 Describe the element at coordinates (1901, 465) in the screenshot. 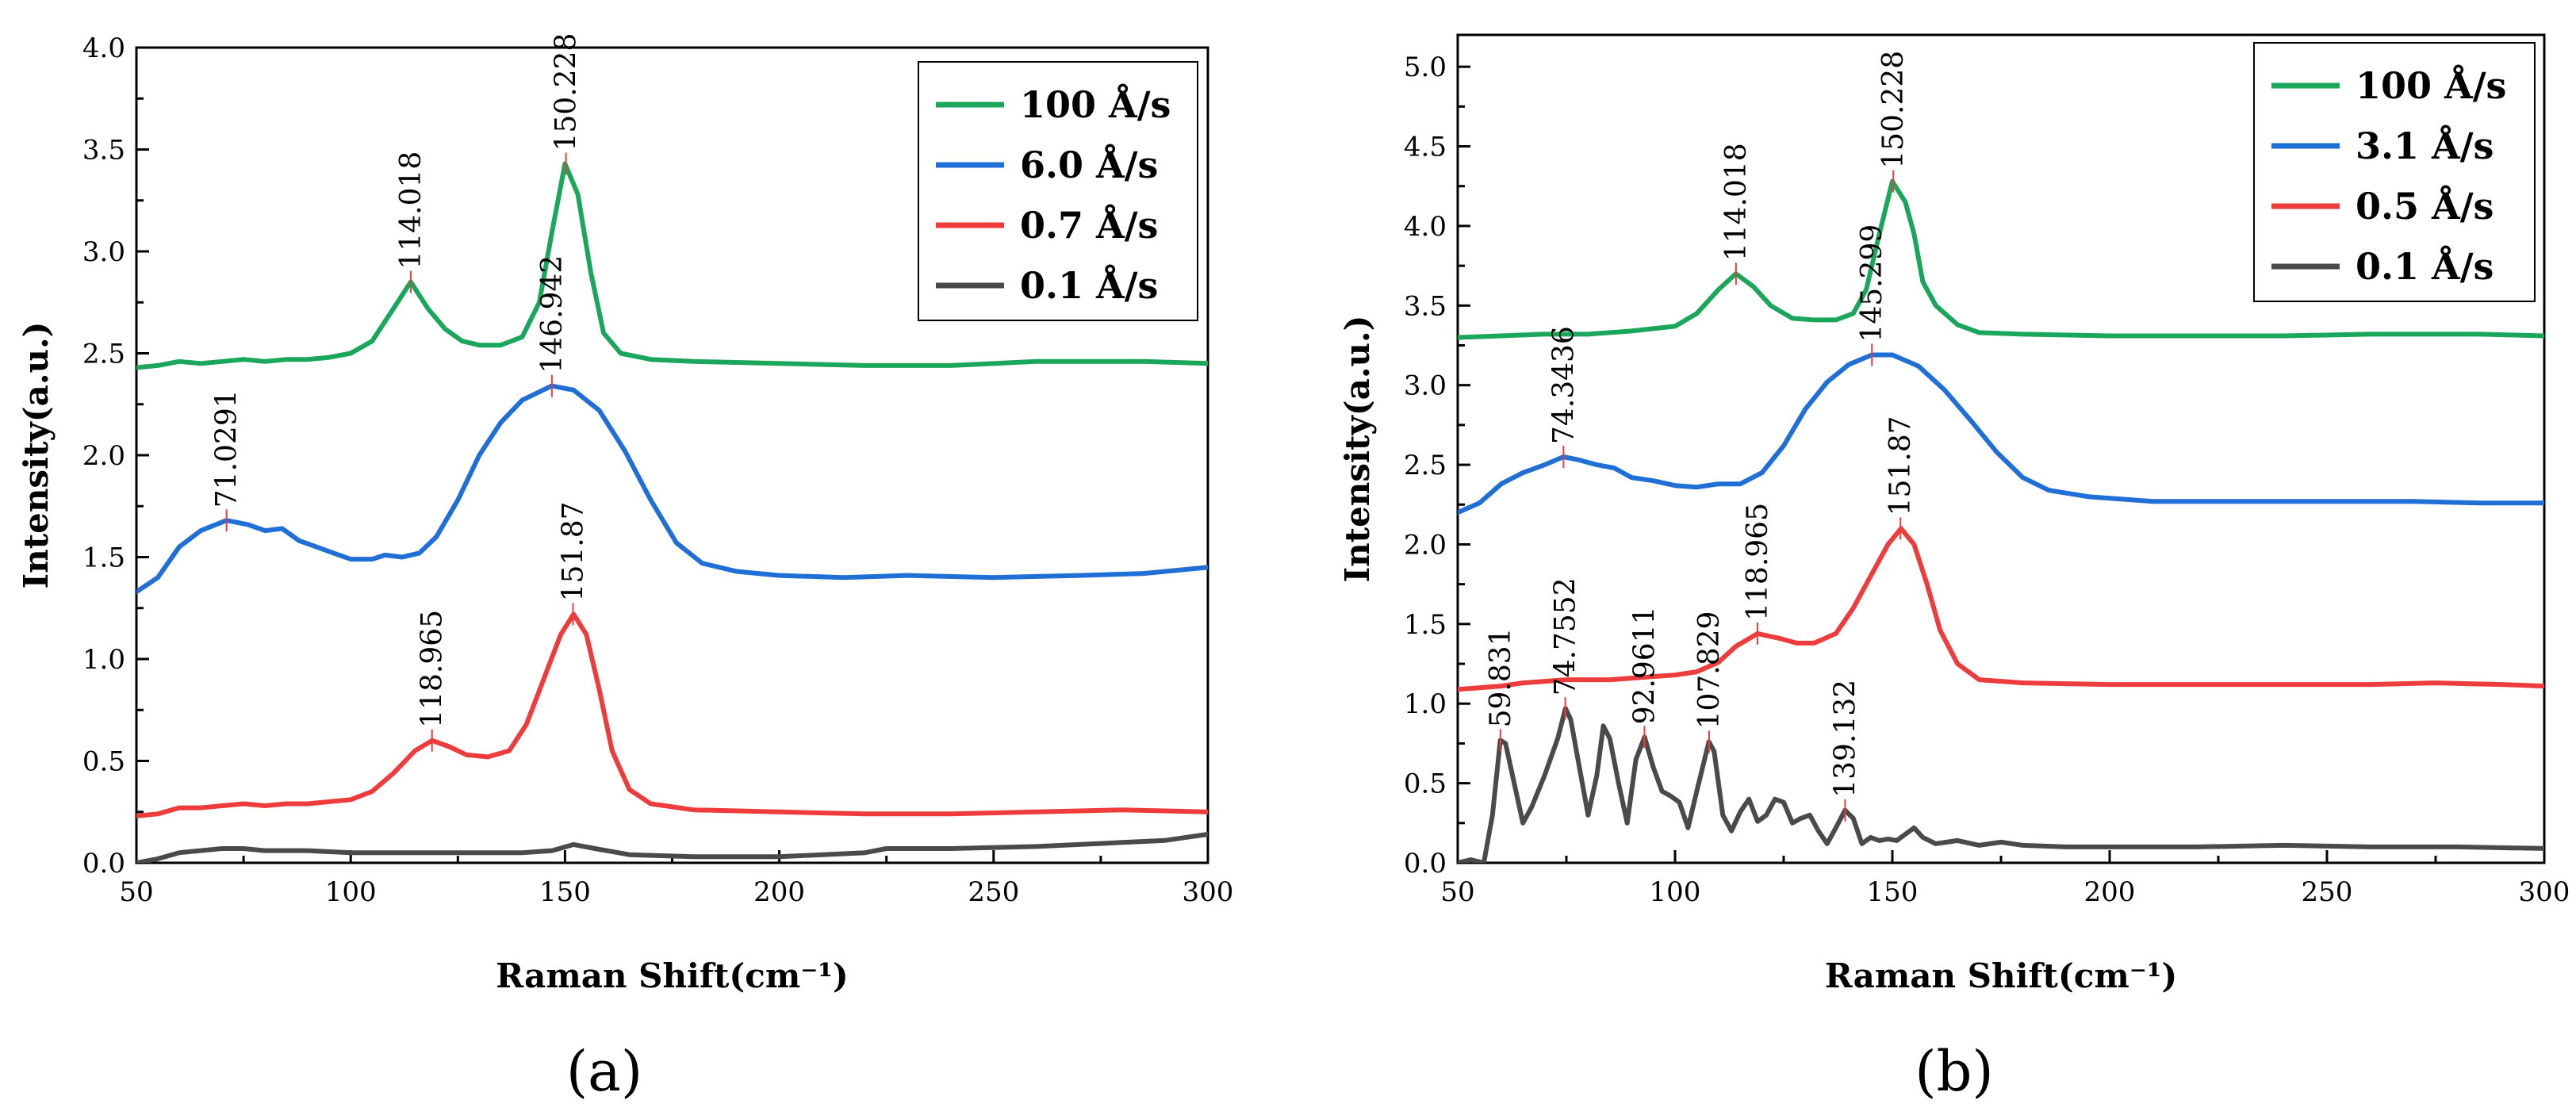

I see `peak-label-b: 151.87` at that location.